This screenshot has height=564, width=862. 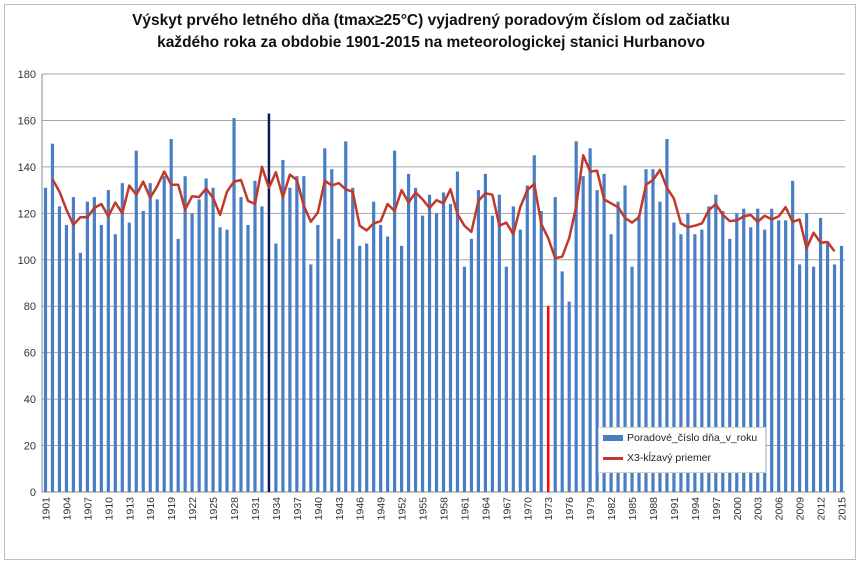 I want to click on bar-1990, so click(x=667, y=315).